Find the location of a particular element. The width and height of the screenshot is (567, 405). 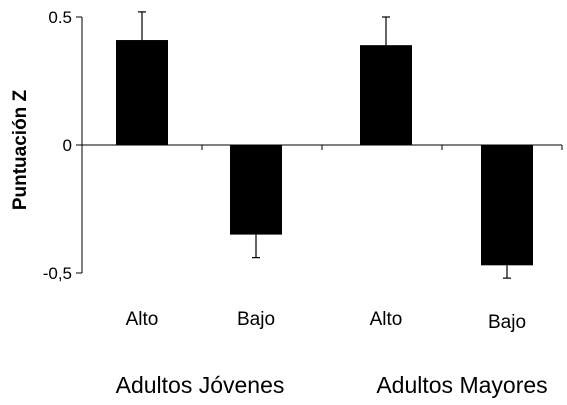

y-tick-label: 0.5 is located at coordinates (60, 17).